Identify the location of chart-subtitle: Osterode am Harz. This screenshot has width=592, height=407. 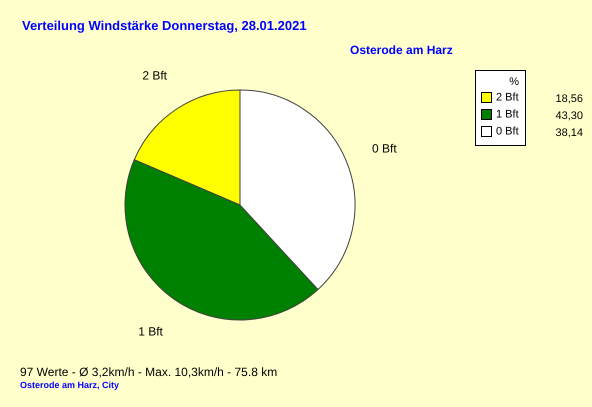
(401, 50).